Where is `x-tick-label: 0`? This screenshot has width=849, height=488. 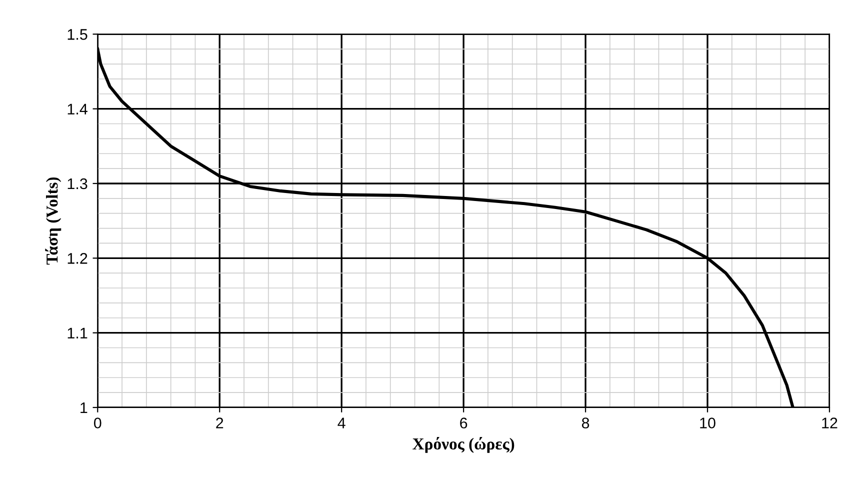 x-tick-label: 0 is located at coordinates (98, 423).